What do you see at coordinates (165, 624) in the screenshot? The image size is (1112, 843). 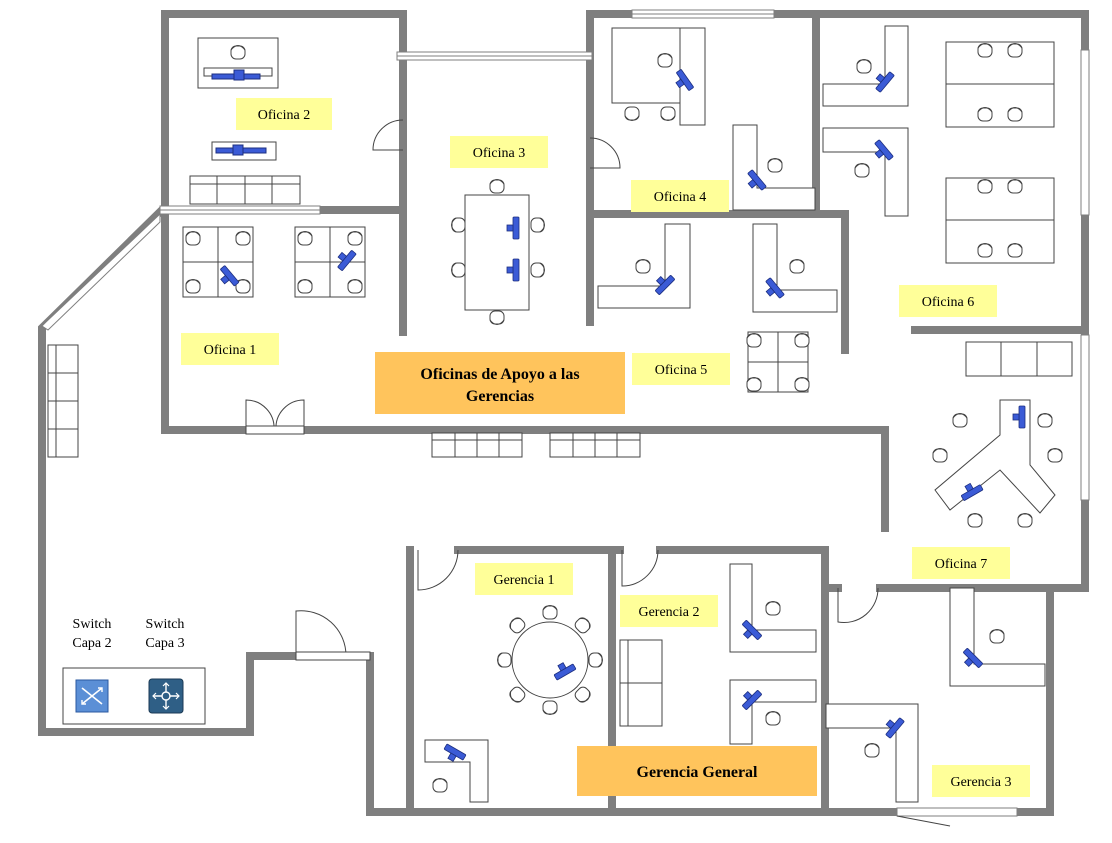 I see `switch-capa3-label-line1: Switch` at bounding box center [165, 624].